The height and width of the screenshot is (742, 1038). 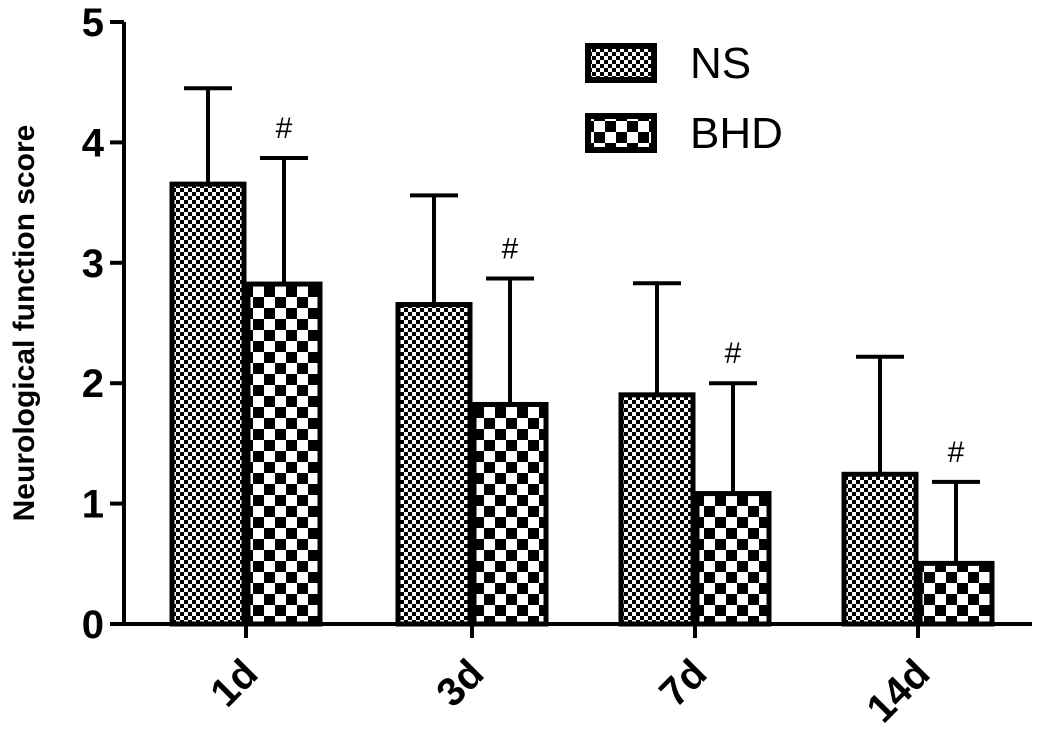 I want to click on legend-swatch-ns, so click(x=621, y=63).